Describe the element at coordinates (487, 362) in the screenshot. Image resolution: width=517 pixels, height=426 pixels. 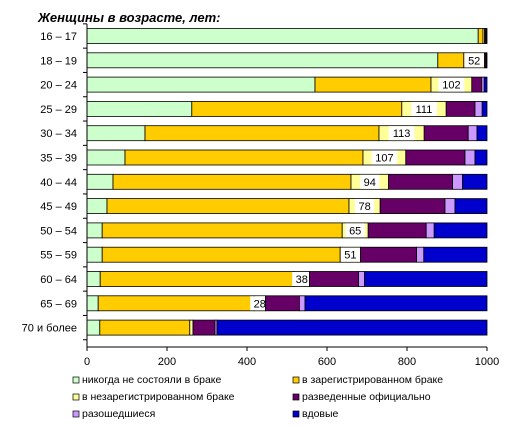
I see `x-tick-label: 1000` at that location.